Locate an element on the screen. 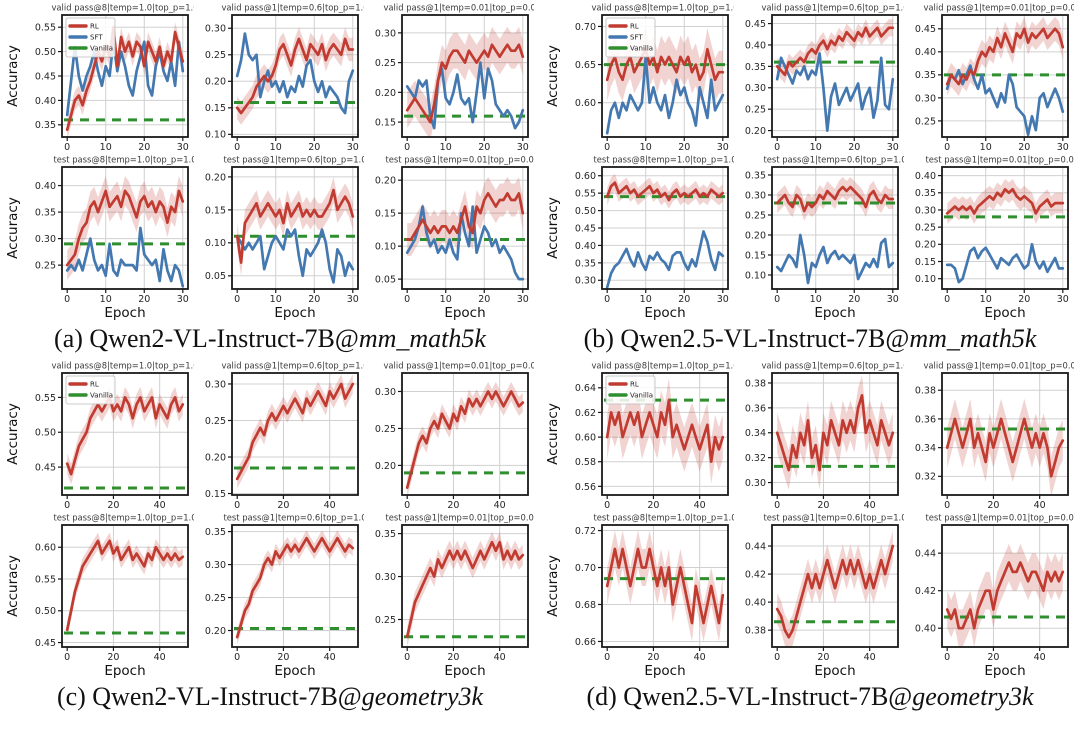 This screenshot has height=753, width=1080. y-tick-label: 0.32 is located at coordinates (925, 477).